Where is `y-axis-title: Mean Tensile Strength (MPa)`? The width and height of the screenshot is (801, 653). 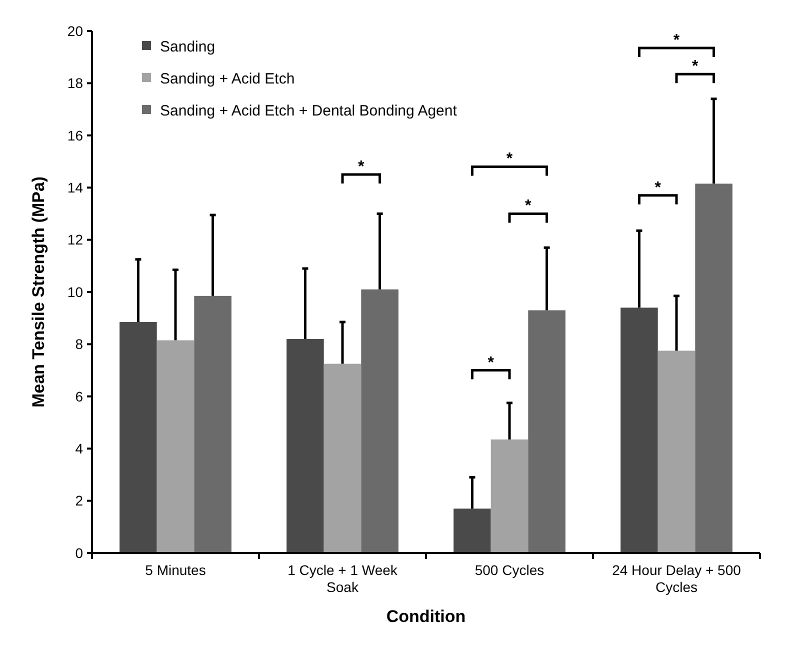 y-axis-title: Mean Tensile Strength (MPa) is located at coordinates (38, 292).